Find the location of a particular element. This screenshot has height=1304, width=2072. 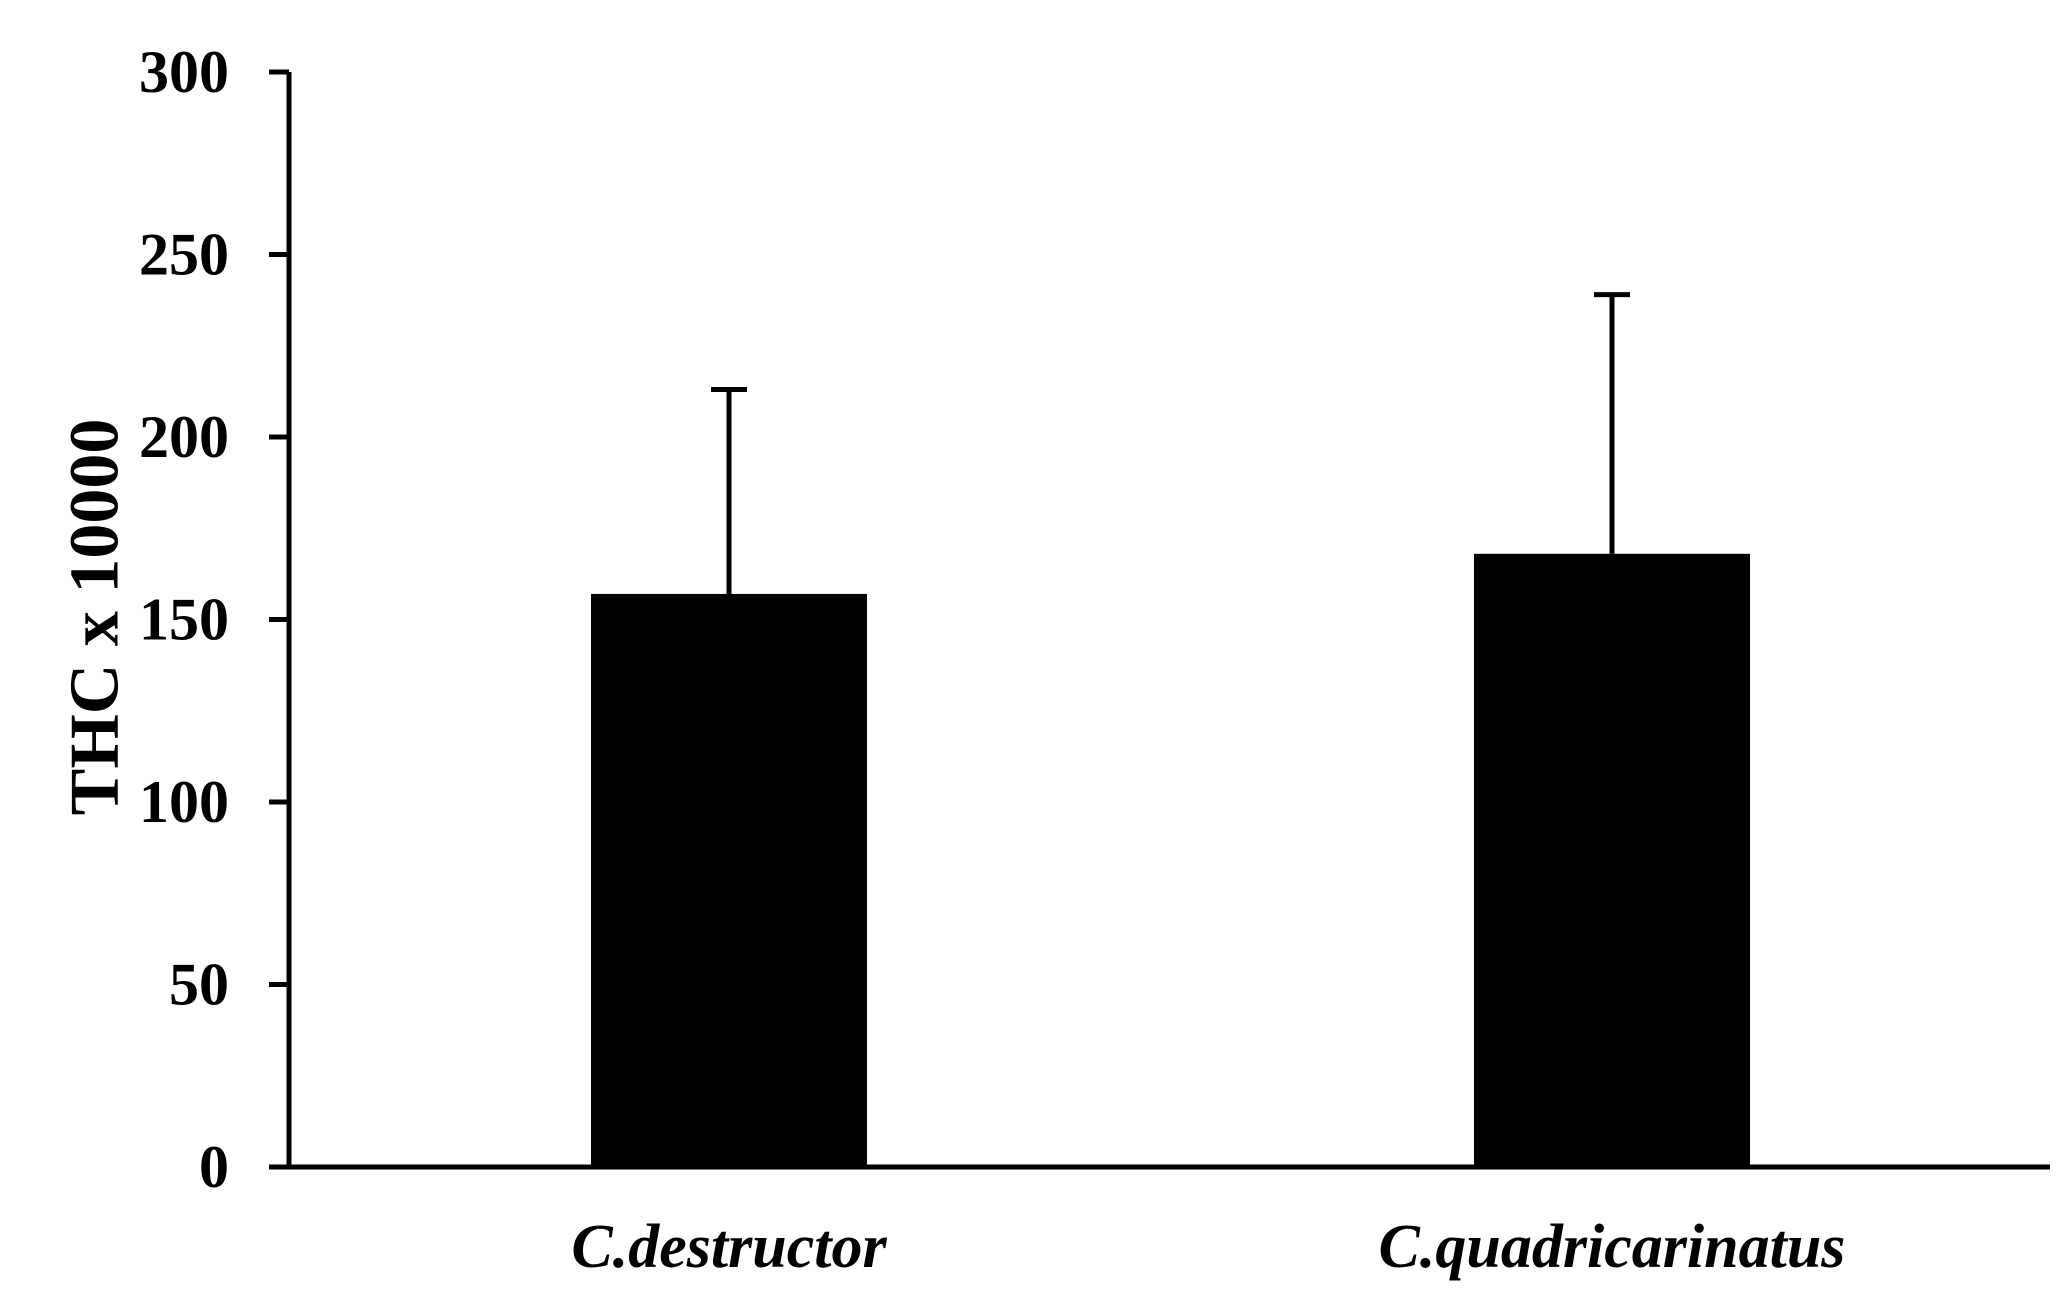

y-tick-label: 0 is located at coordinates (214, 1167).